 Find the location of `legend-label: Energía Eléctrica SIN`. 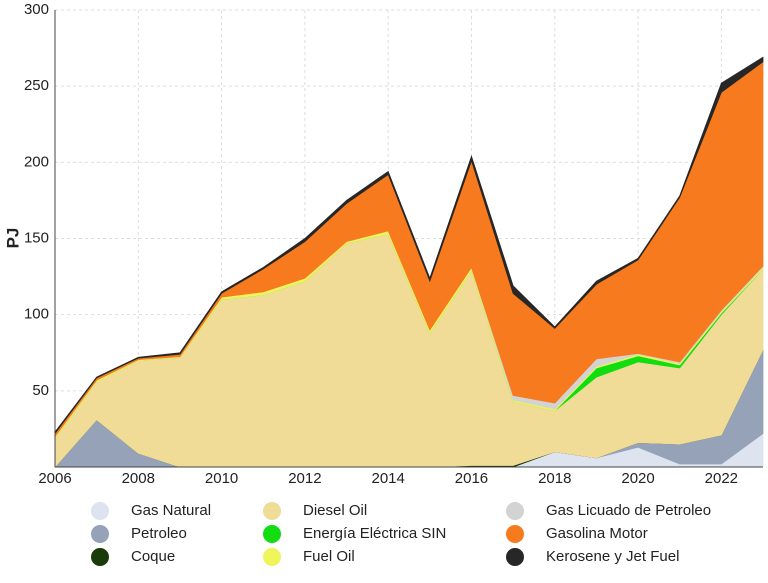

legend-label: Energía Eléctrica SIN is located at coordinates (374, 533).